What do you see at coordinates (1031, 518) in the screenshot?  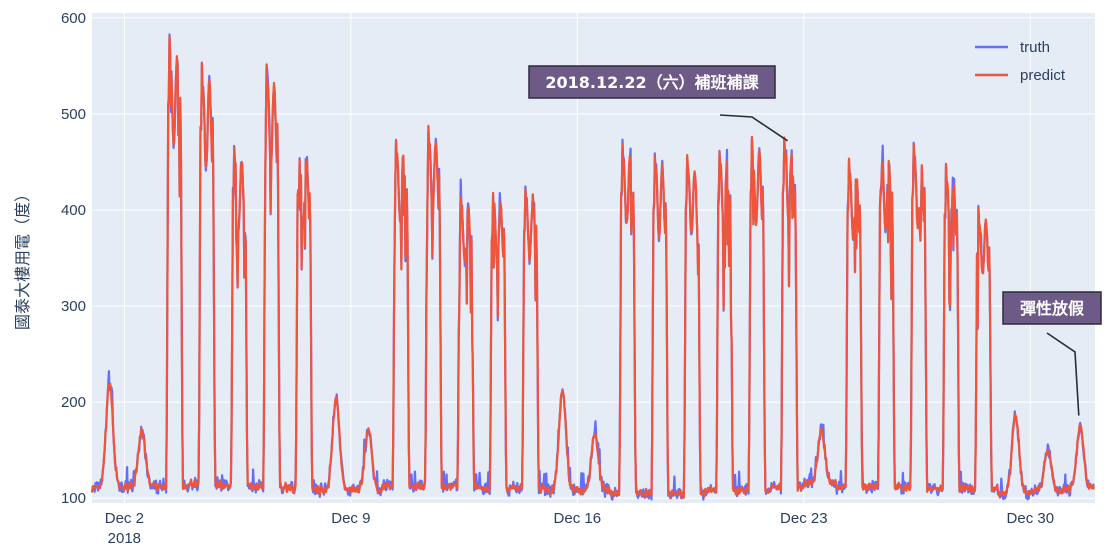 I see `x-tick-label: Dec 30` at bounding box center [1031, 518].